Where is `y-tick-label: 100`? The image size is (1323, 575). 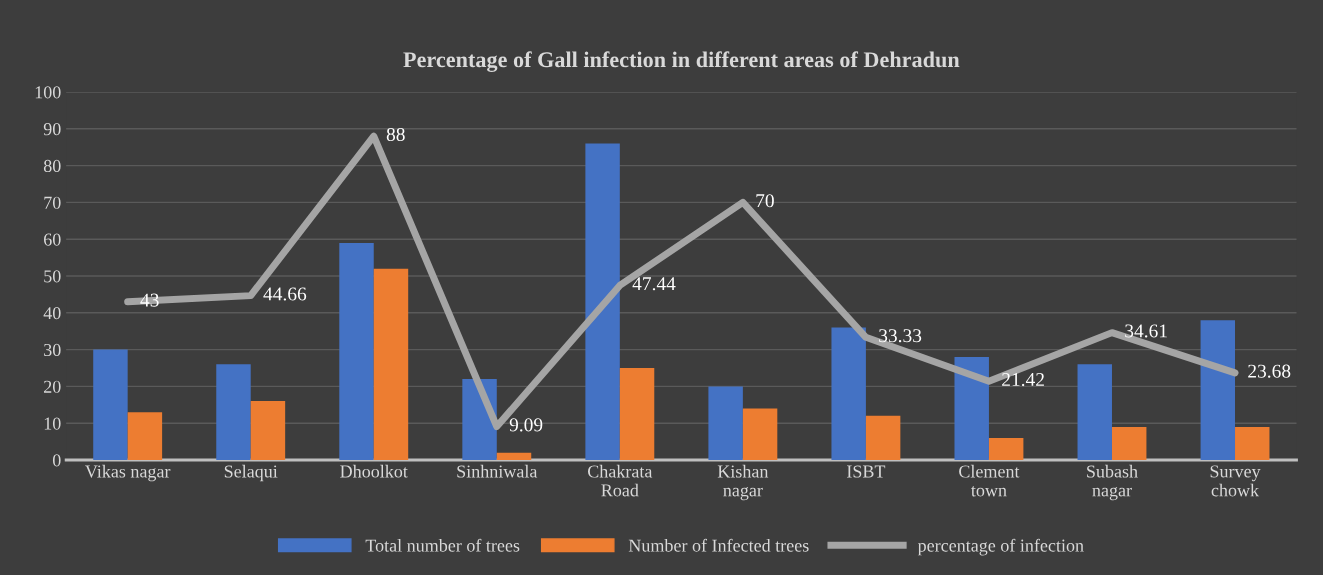 y-tick-label: 100 is located at coordinates (48, 92).